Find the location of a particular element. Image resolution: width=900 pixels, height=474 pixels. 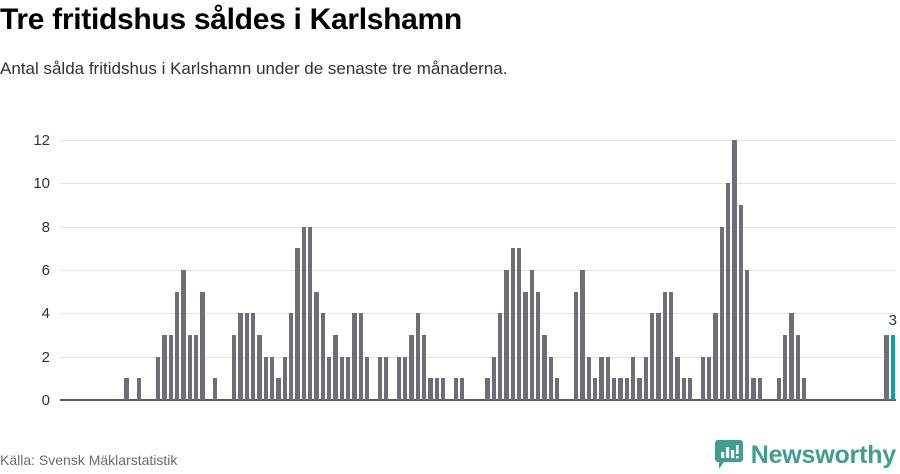

bar-chart-bubble-icon is located at coordinates (728, 454).